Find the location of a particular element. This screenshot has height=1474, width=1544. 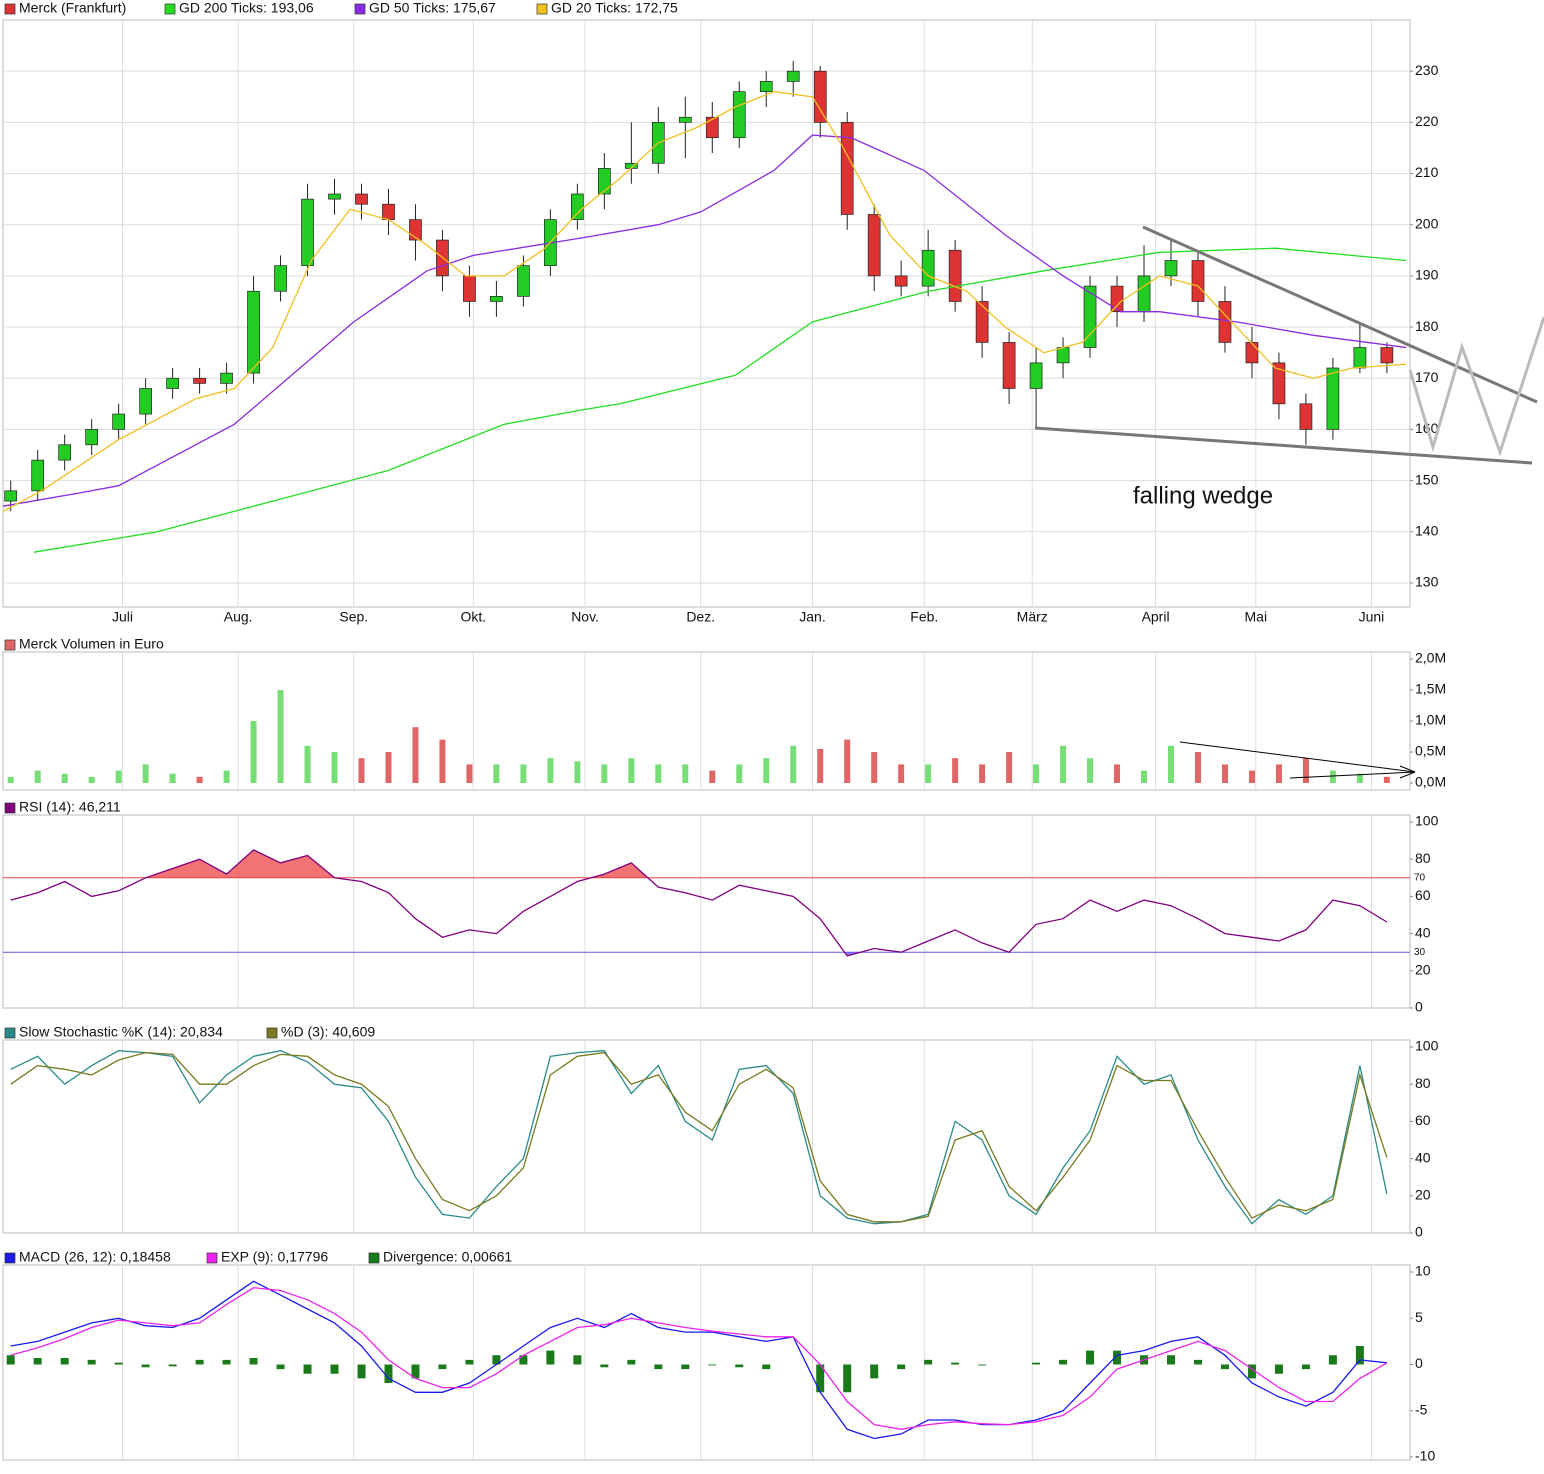

y-tick-label: 60 is located at coordinates (1423, 895).